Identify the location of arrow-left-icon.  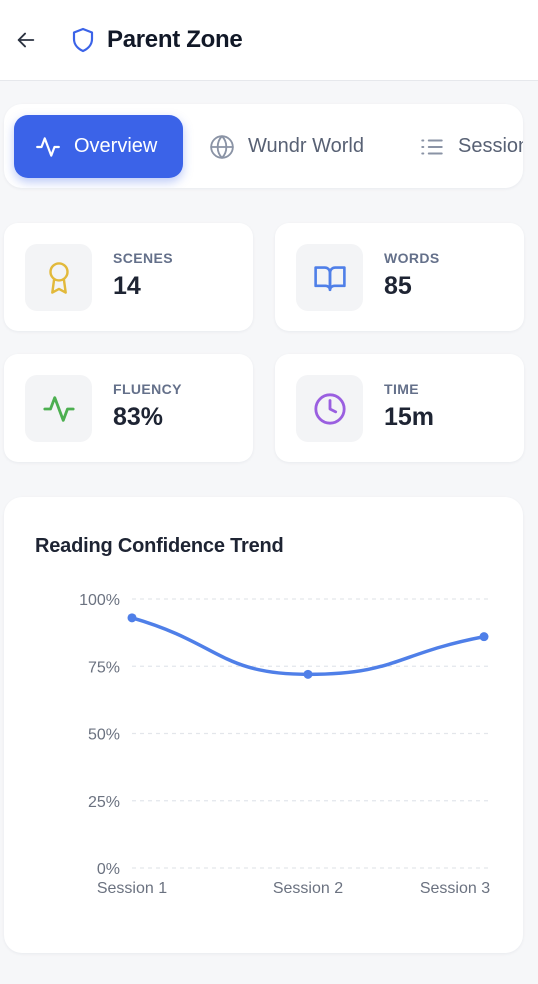
(26, 40).